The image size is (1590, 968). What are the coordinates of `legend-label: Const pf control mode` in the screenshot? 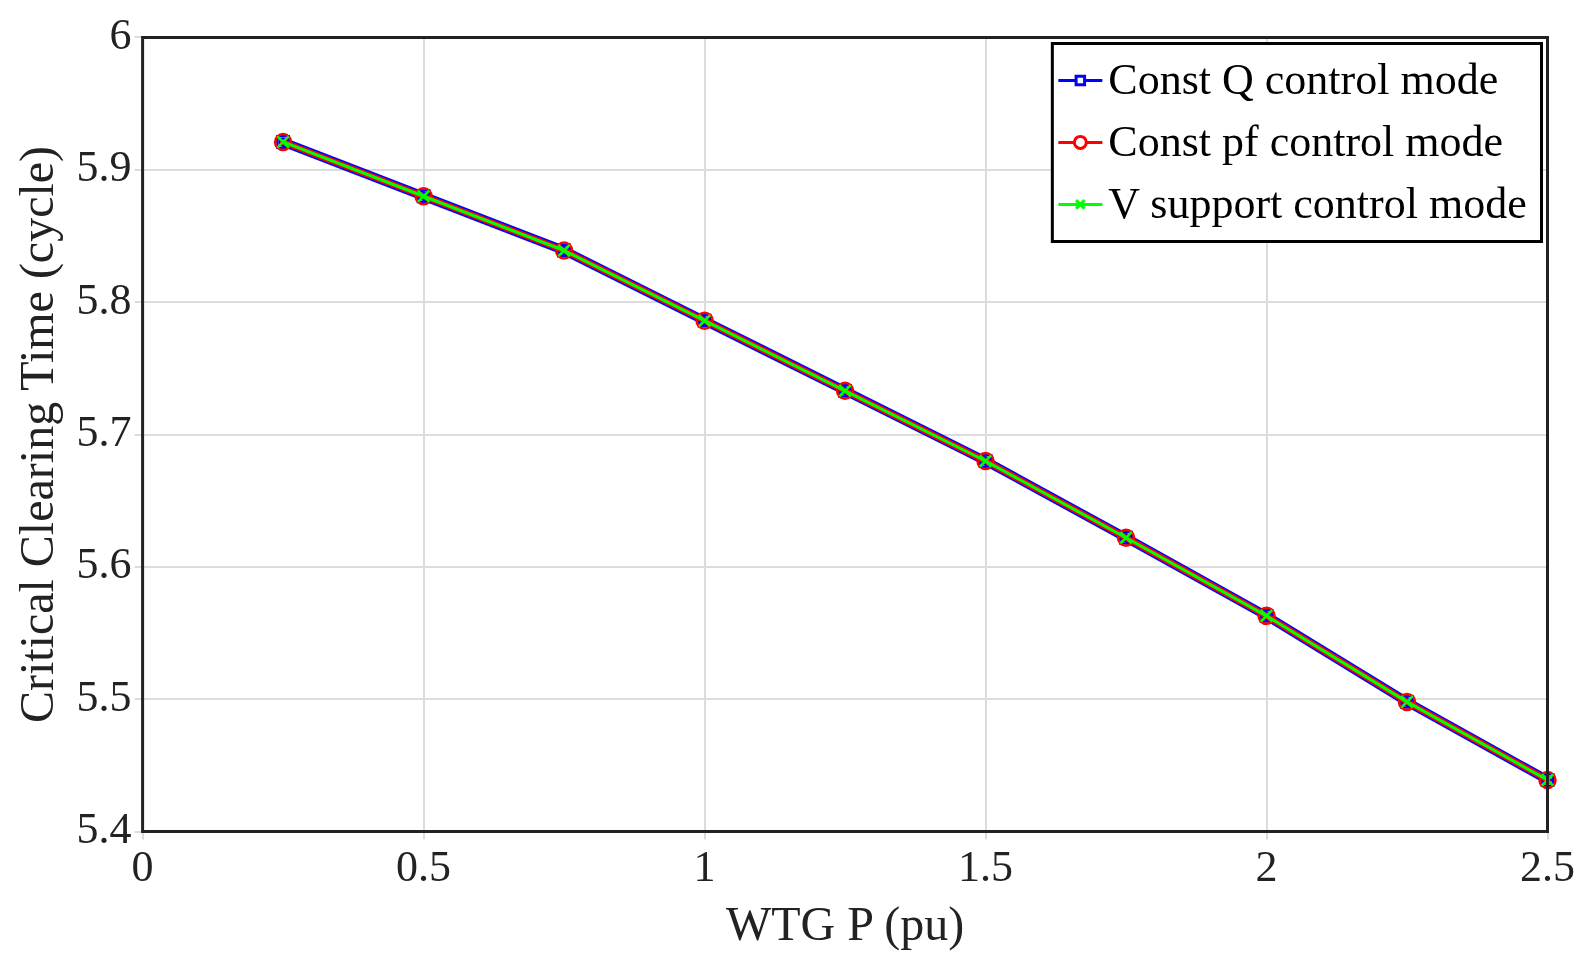 It's located at (1306, 141).